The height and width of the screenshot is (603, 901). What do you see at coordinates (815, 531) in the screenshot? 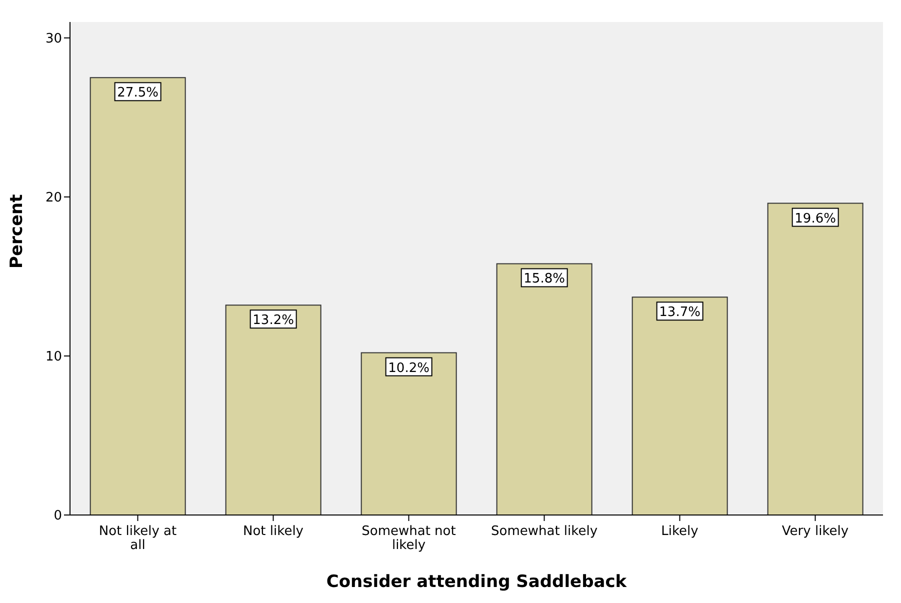
I see `x-tick-label: Very likely` at bounding box center [815, 531].